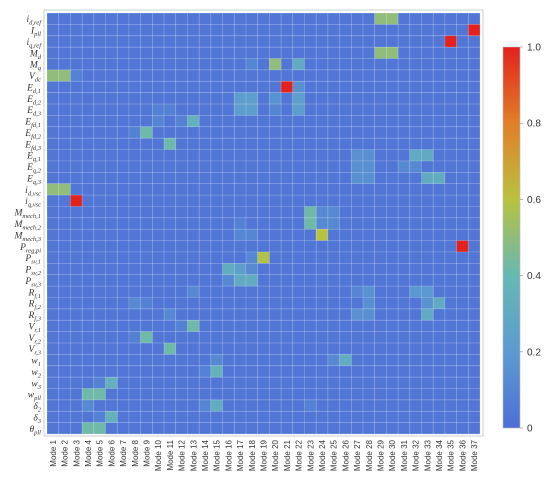  What do you see at coordinates (27, 237) in the screenshot?
I see `y-tick-label: Mmech,3` at bounding box center [27, 237].